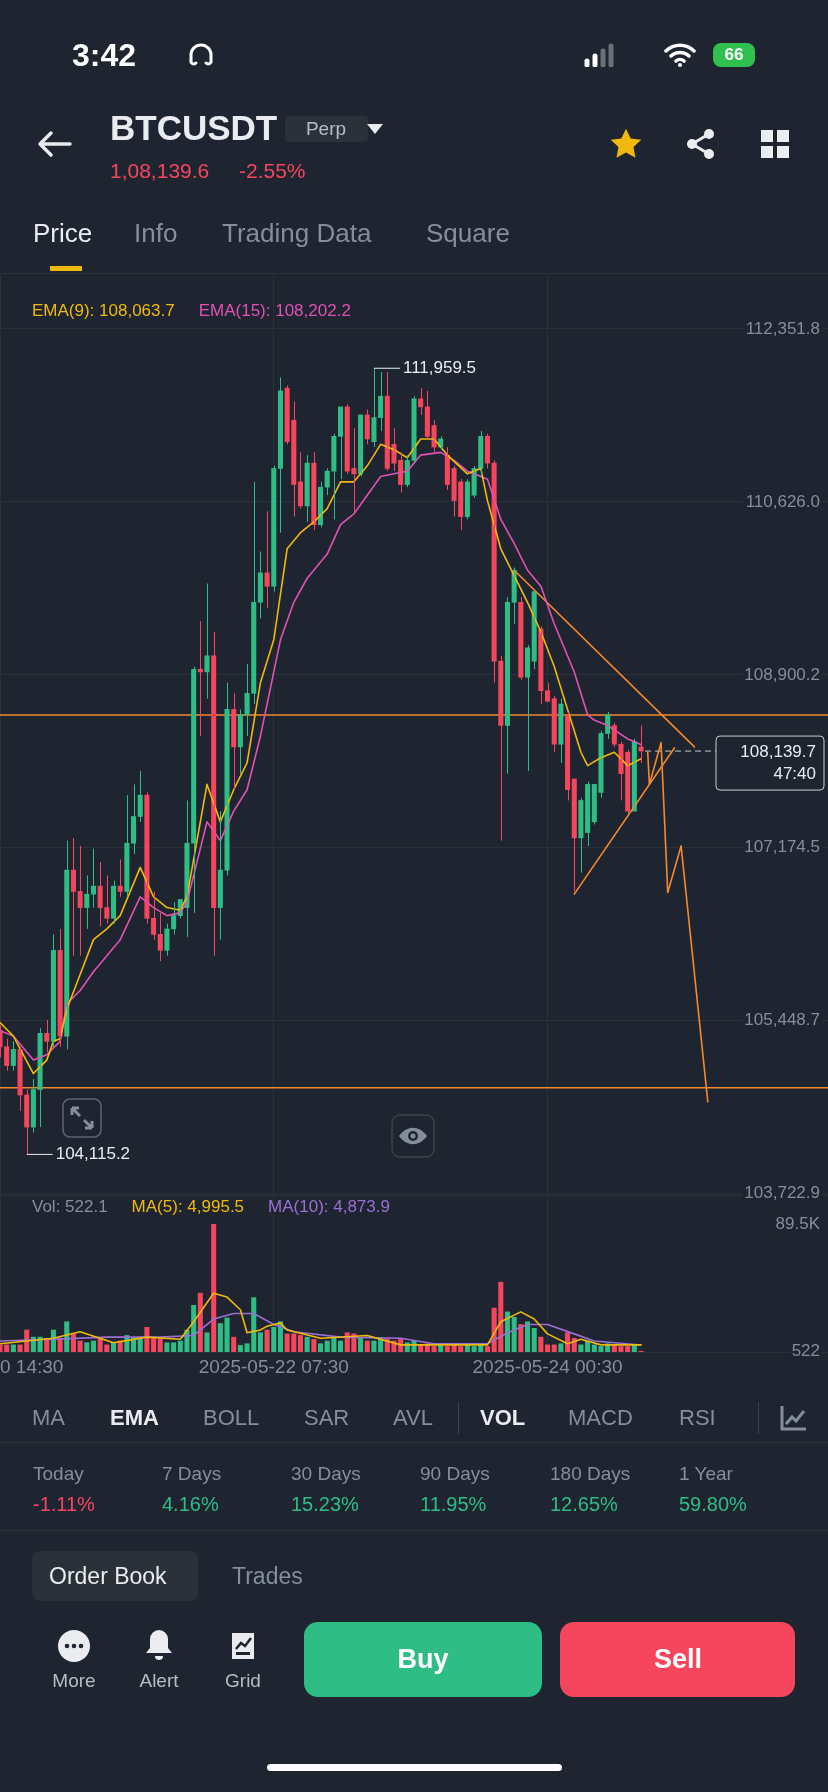  What do you see at coordinates (798, 1223) in the screenshot?
I see `y-tick-label: 89.5K` at bounding box center [798, 1223].